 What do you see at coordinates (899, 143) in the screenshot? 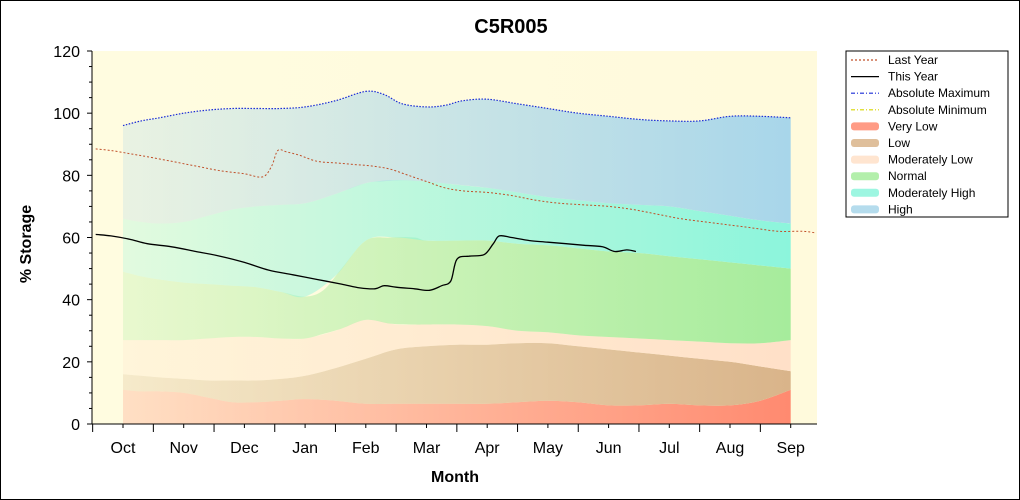
I see `legend-label-low: Low` at bounding box center [899, 143].